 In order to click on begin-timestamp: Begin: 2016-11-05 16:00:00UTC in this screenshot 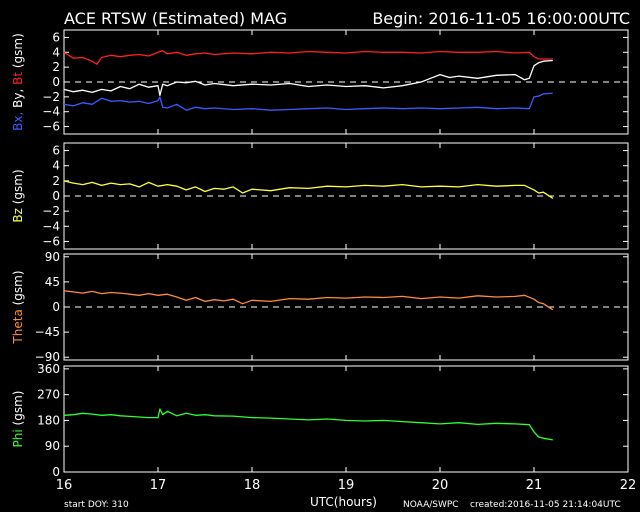, I will do `click(501, 18)`.